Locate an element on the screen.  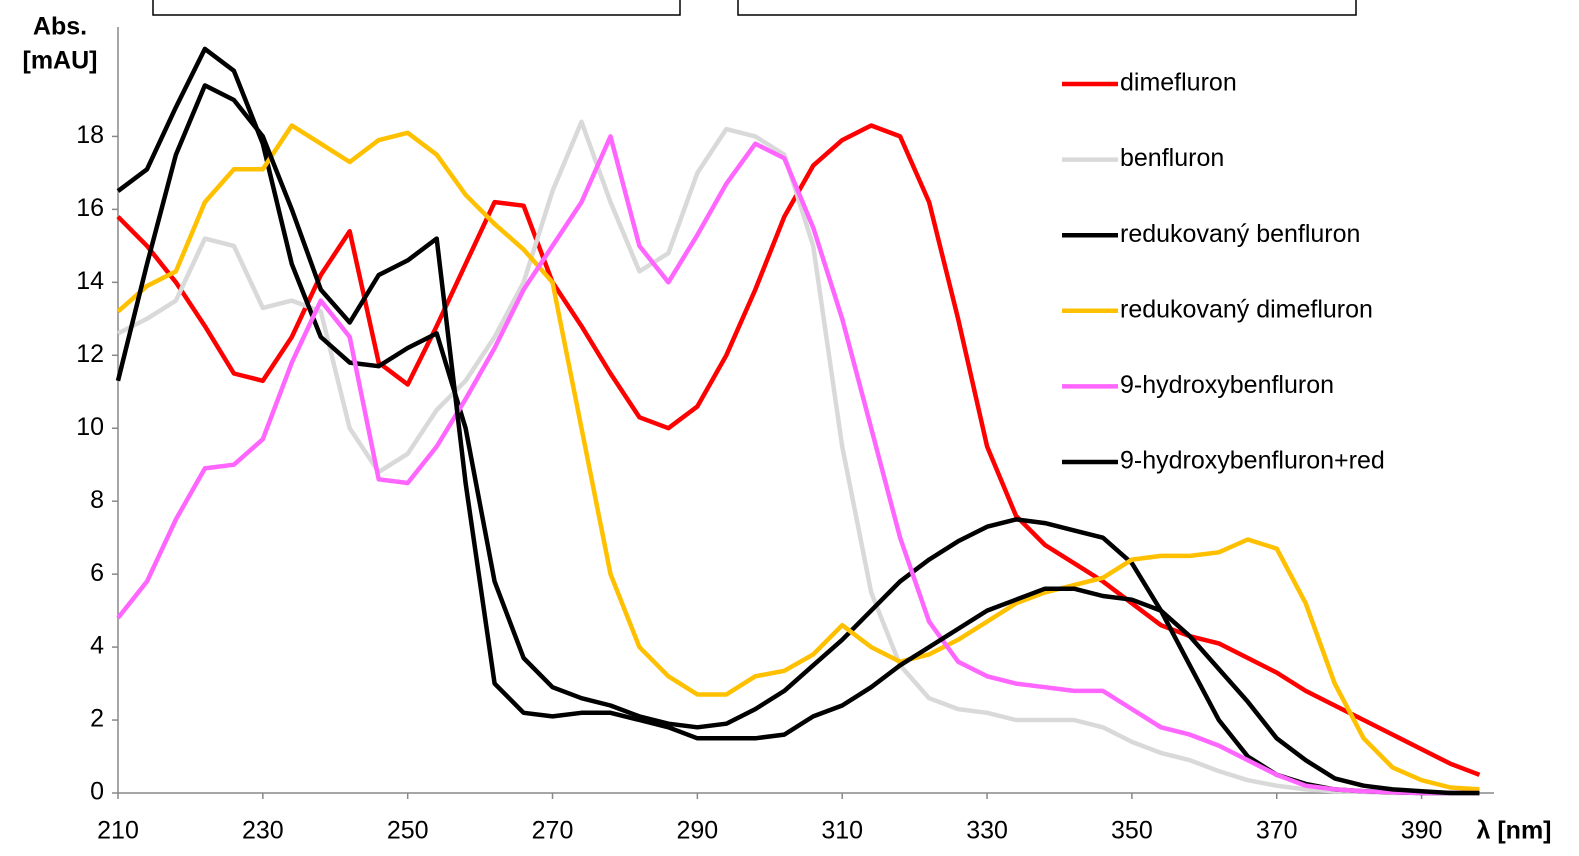
legend-label: 9-hydroxybenfluron+red is located at coordinates (1252, 461).